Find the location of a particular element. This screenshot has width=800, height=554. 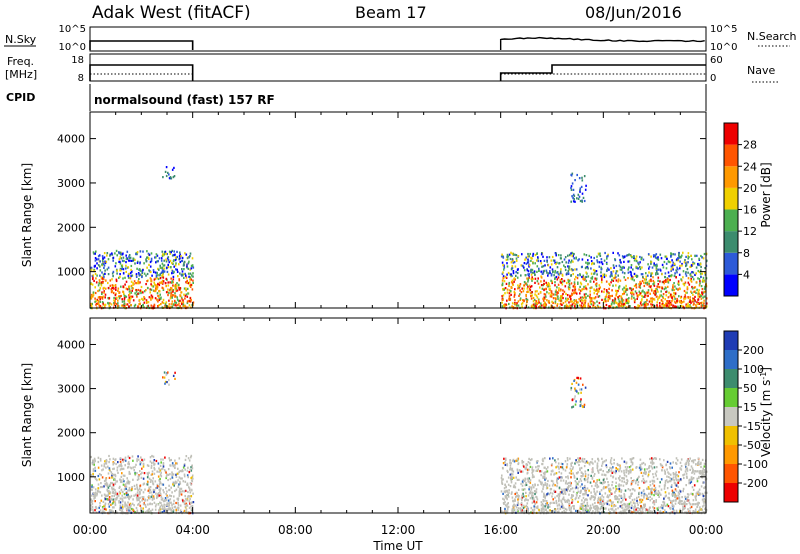

cpid-label: CPID is located at coordinates (20, 97).